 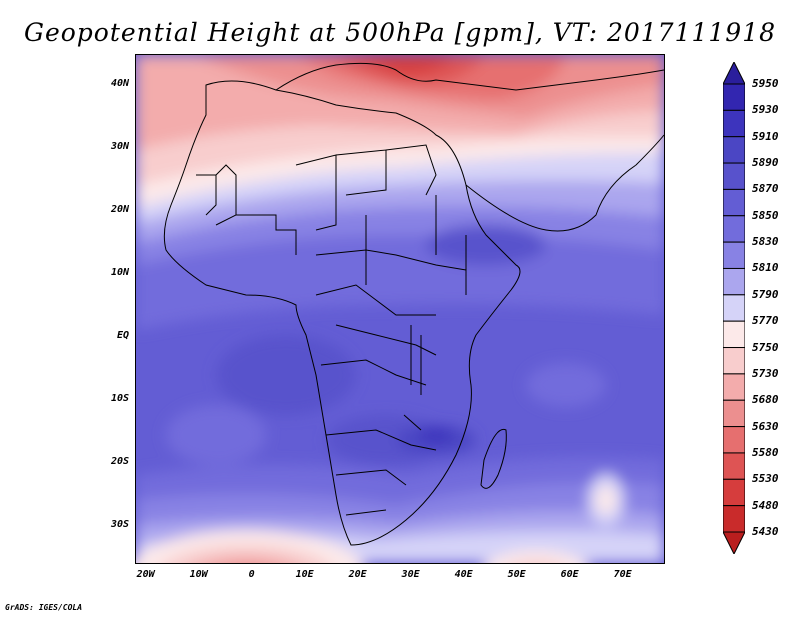 I want to click on lat-label: 30N, so click(x=119, y=147).